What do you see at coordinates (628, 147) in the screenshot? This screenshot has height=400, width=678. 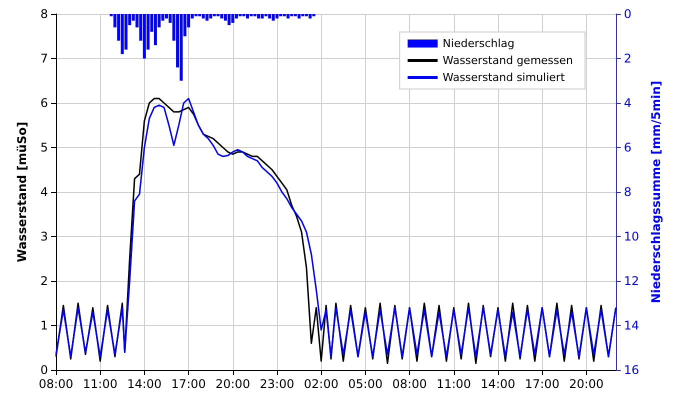 I see `y2-tick-label: 6` at bounding box center [628, 147].